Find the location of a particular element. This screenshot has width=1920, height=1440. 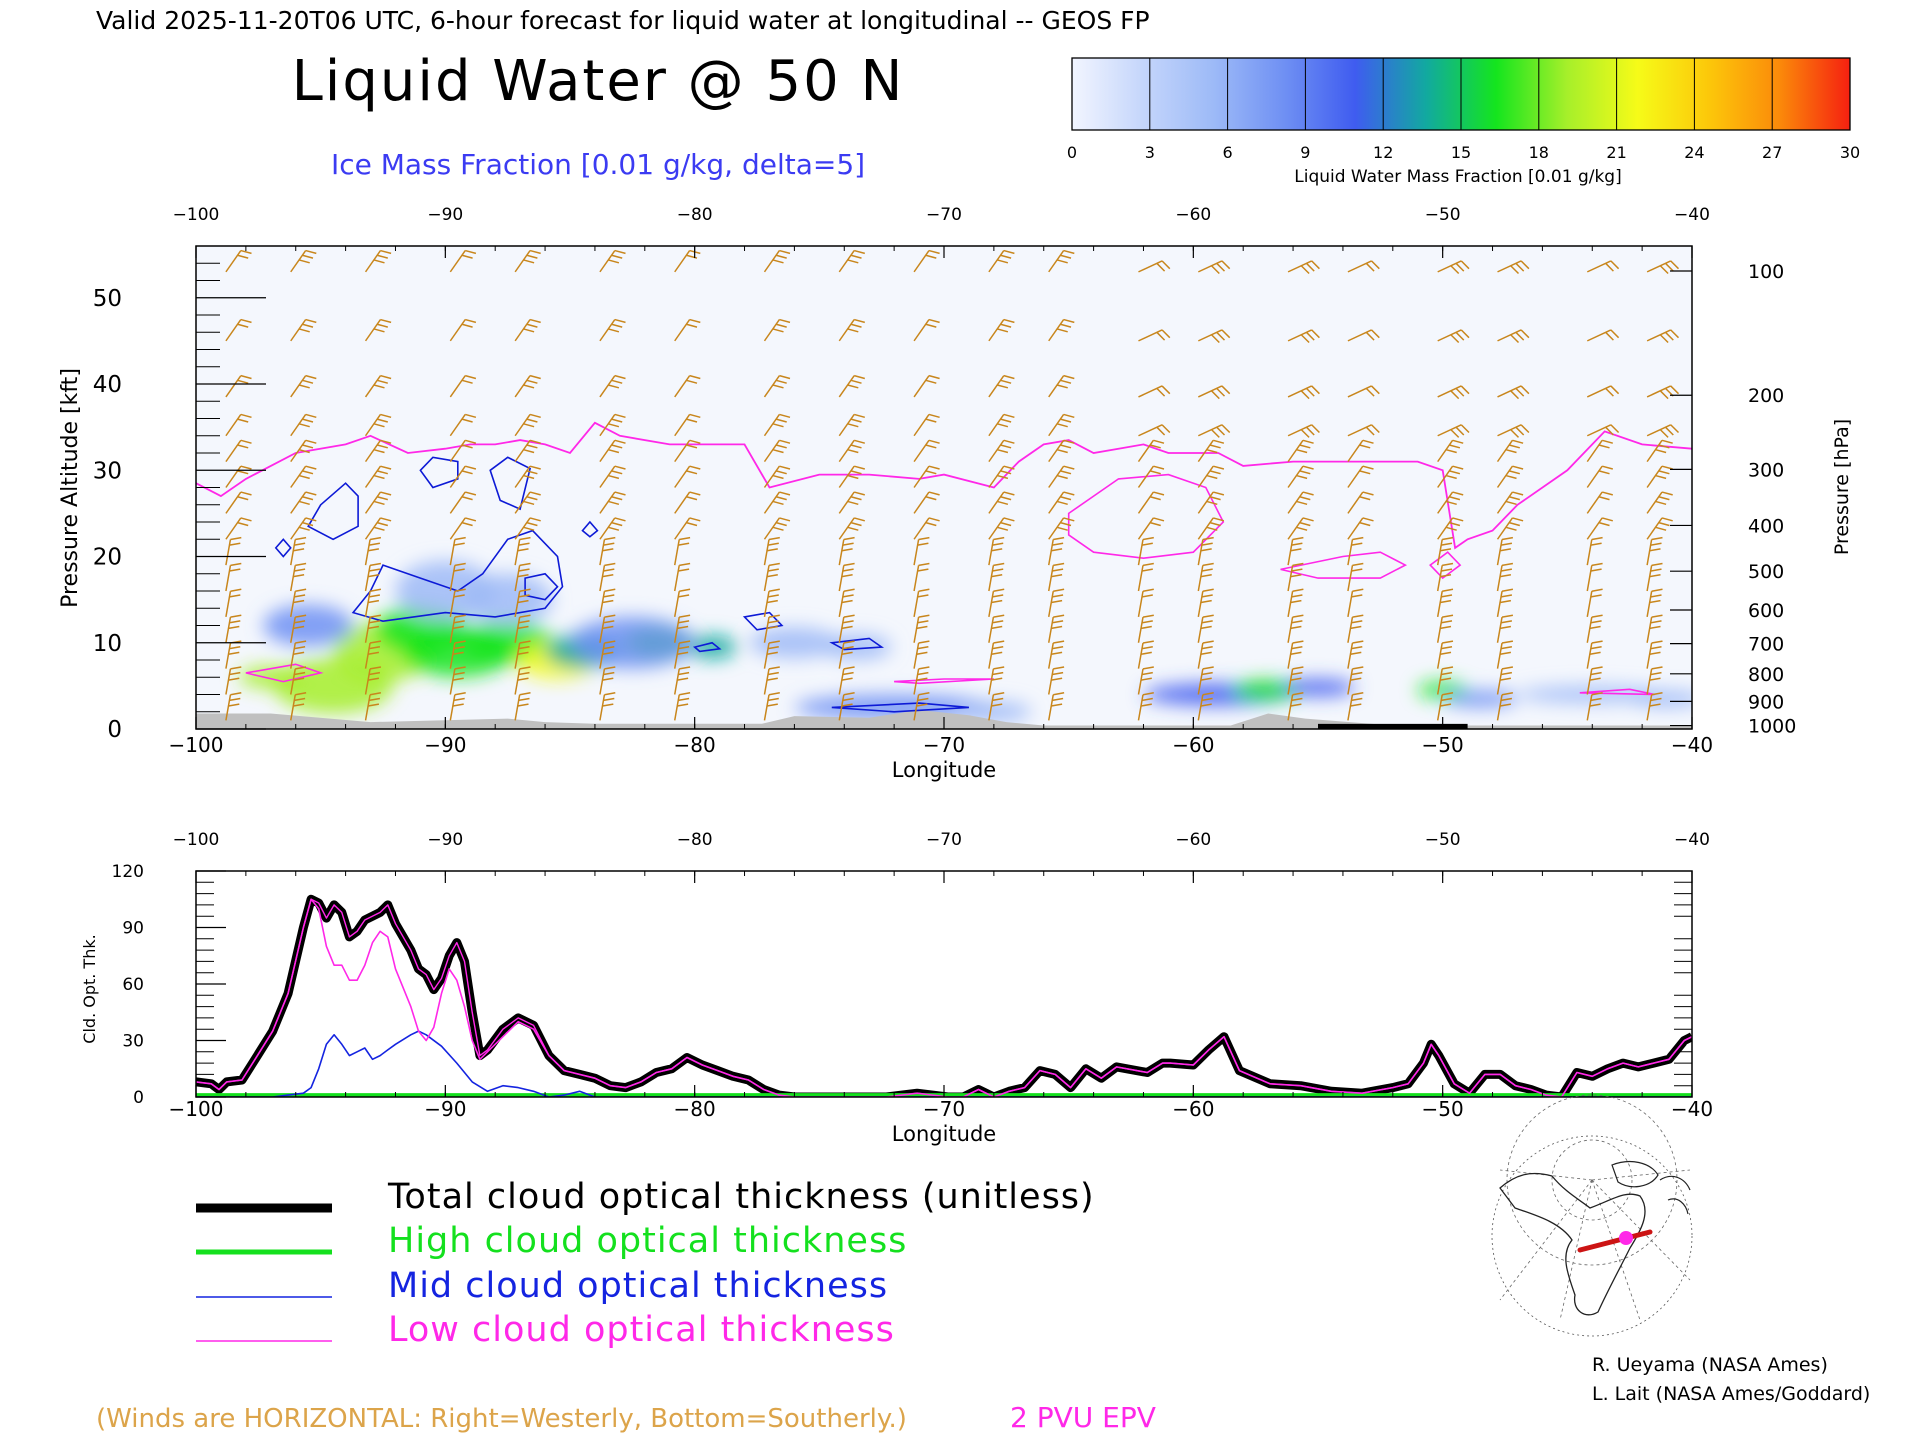

legend-label-high: High cloud optical thickness is located at coordinates (647, 1241).